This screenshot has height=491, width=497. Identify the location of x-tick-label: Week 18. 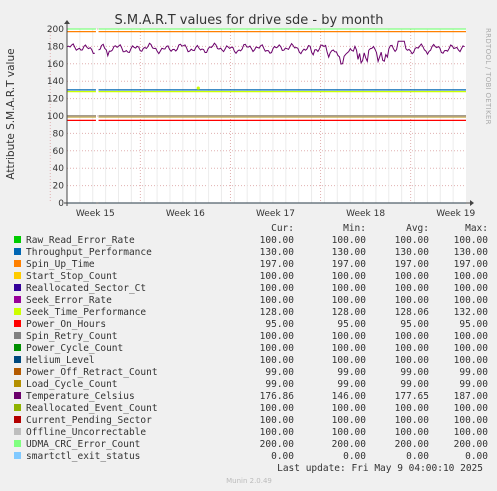
(365, 214).